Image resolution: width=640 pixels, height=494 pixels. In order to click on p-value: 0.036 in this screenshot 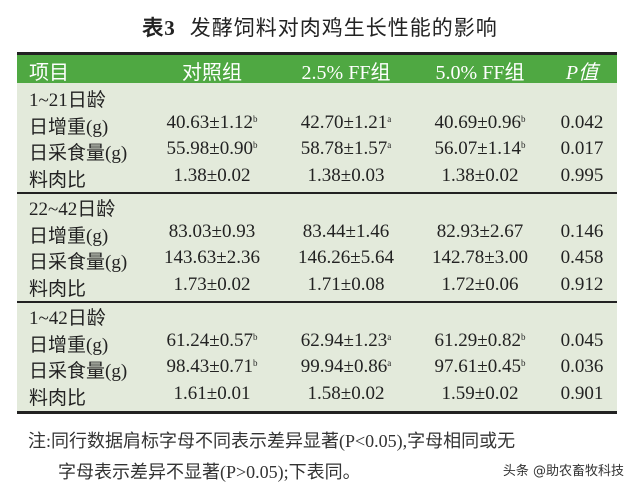, I will do `click(582, 366)`.